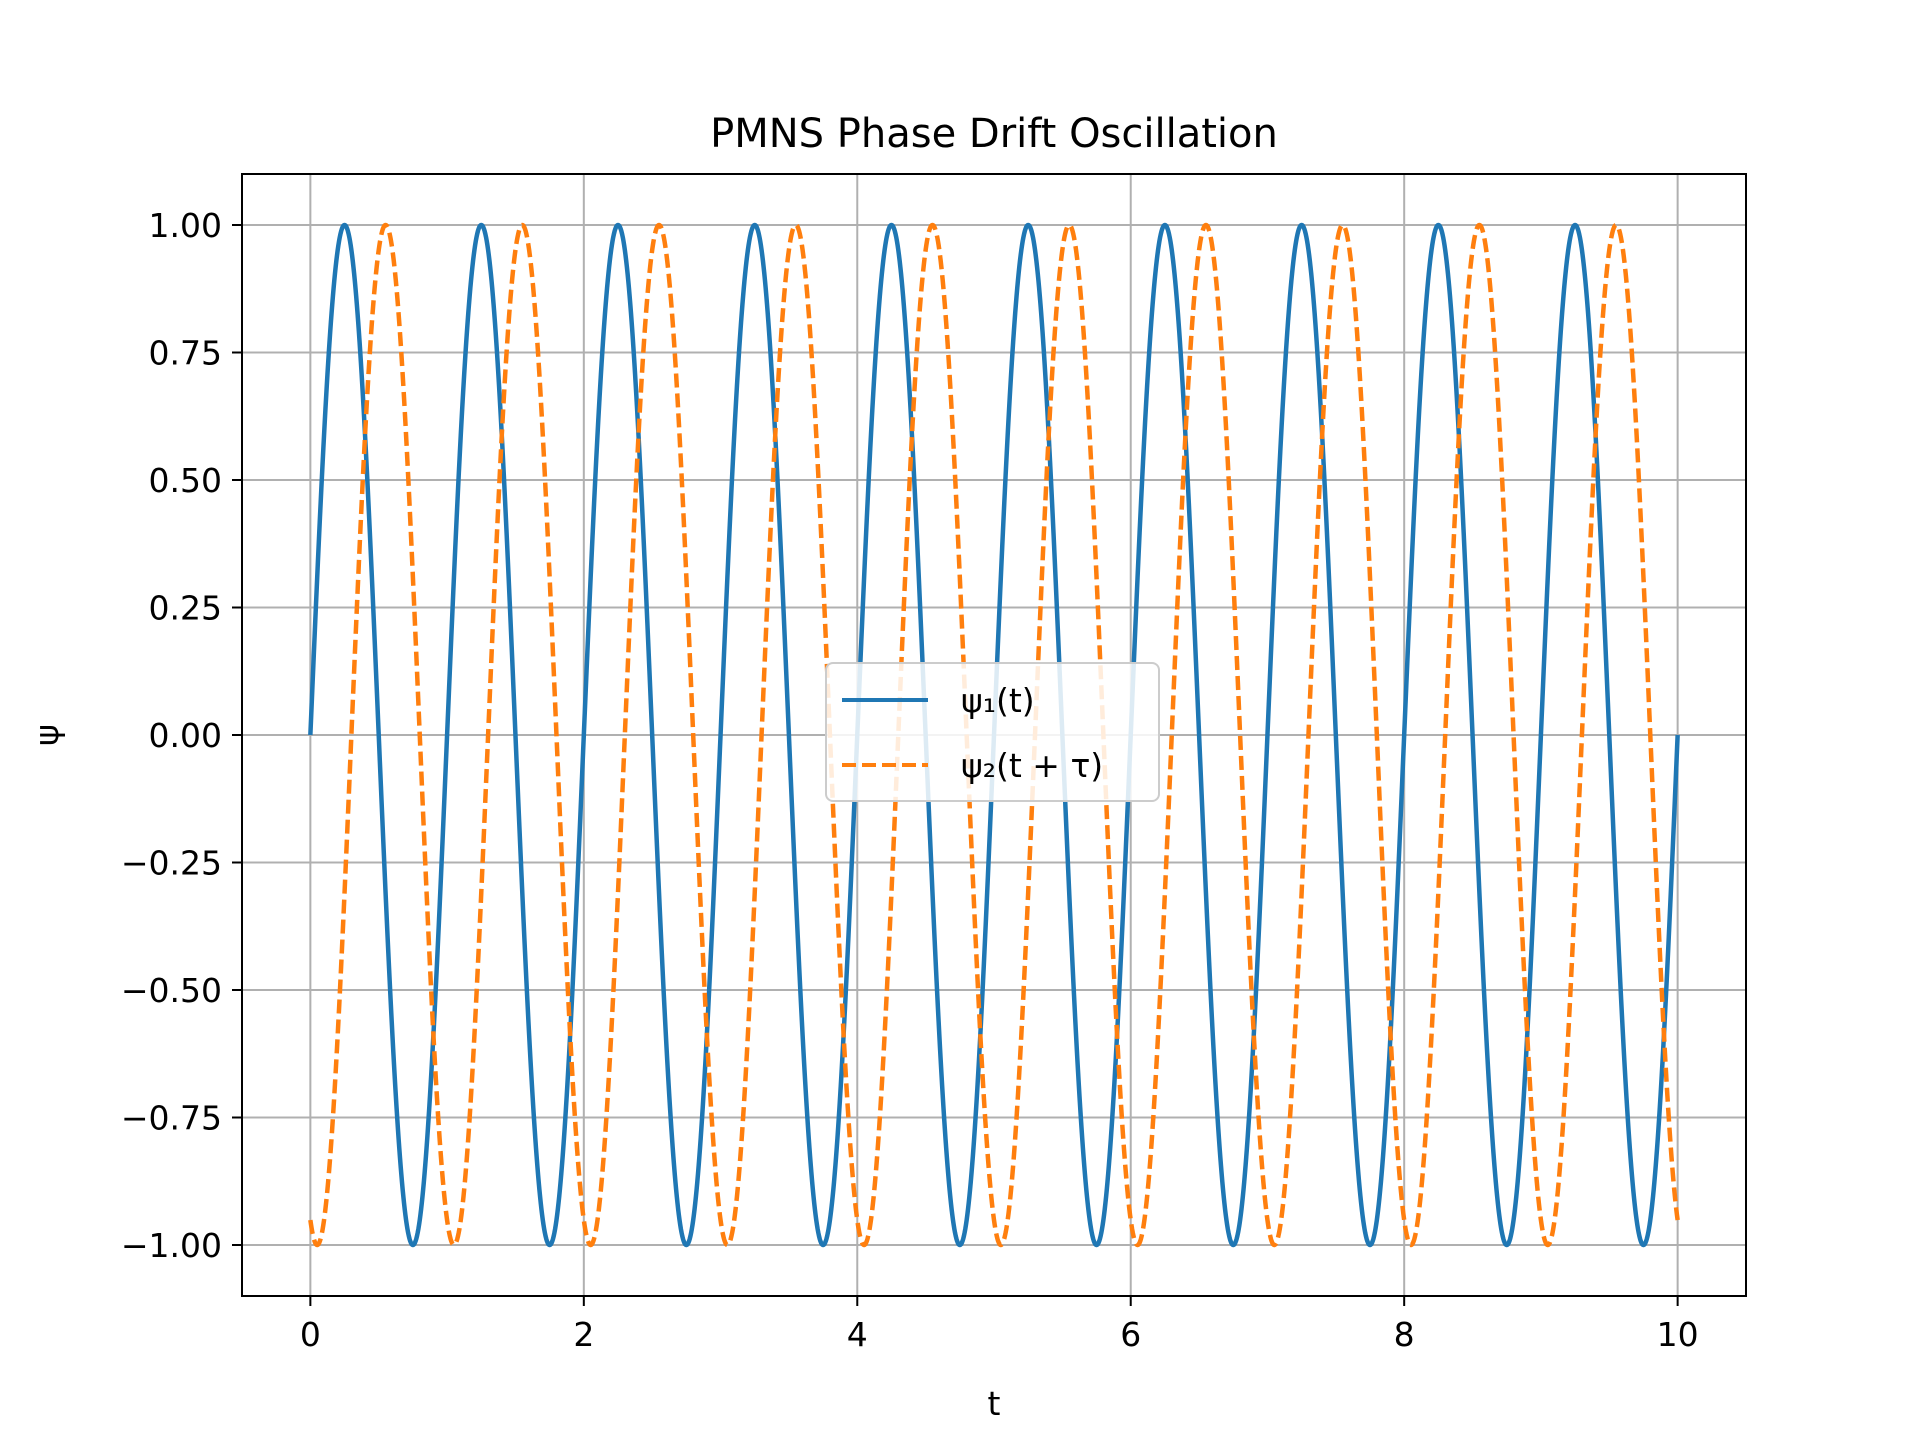 The width and height of the screenshot is (1920, 1444). What do you see at coordinates (1130, 1334) in the screenshot?
I see `x-tick-label: 6` at bounding box center [1130, 1334].